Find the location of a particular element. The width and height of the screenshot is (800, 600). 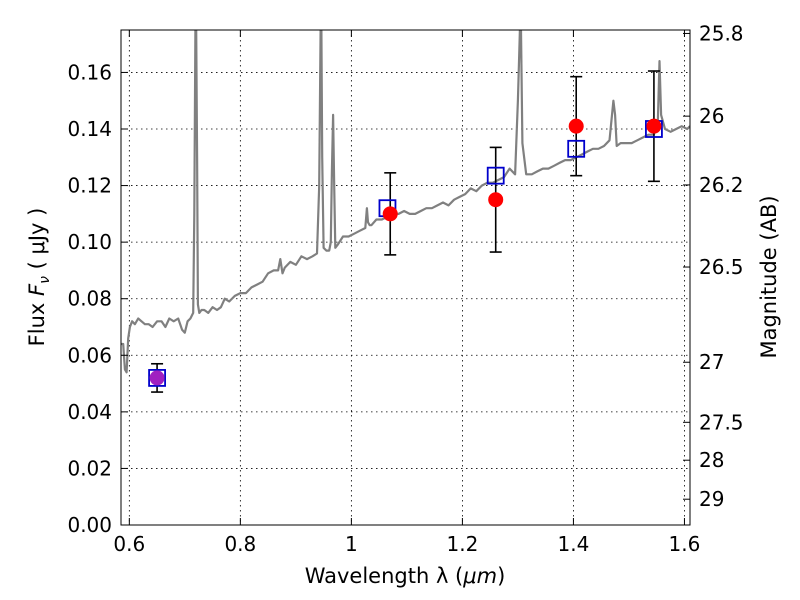

magnitude-axis-title: Magnitude (AB) is located at coordinates (769, 276).